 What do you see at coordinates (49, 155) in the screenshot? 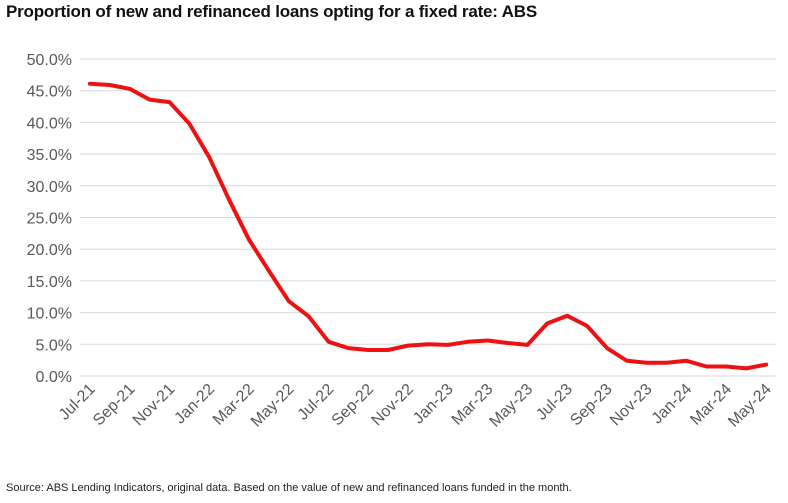
I see `y-tick-label: 35.0%` at bounding box center [49, 155].